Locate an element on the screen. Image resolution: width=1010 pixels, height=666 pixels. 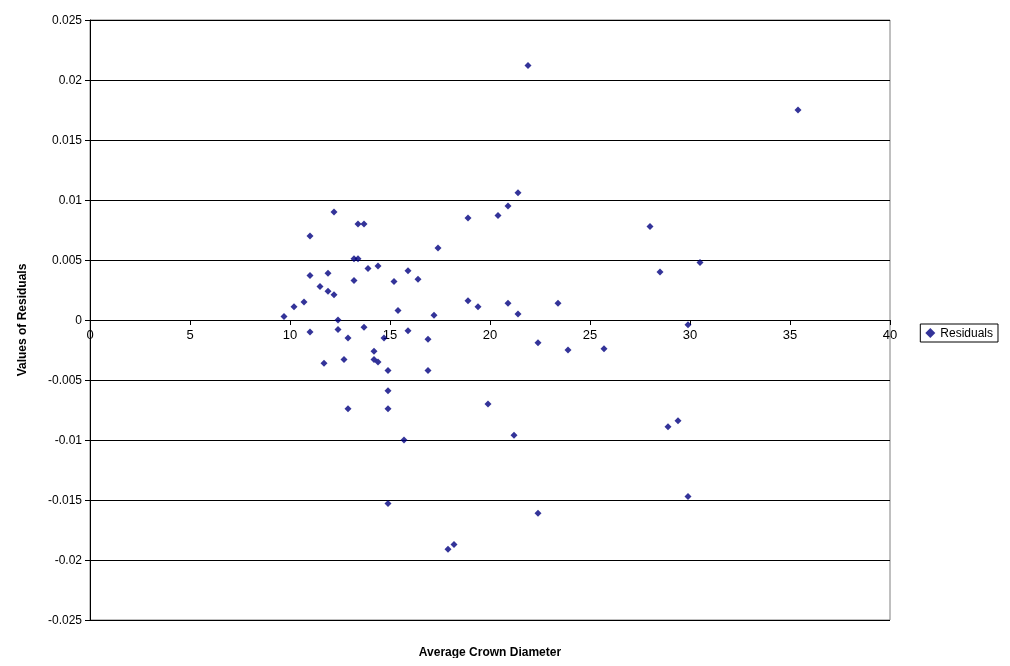
x-tick-label: 35 is located at coordinates (790, 334).